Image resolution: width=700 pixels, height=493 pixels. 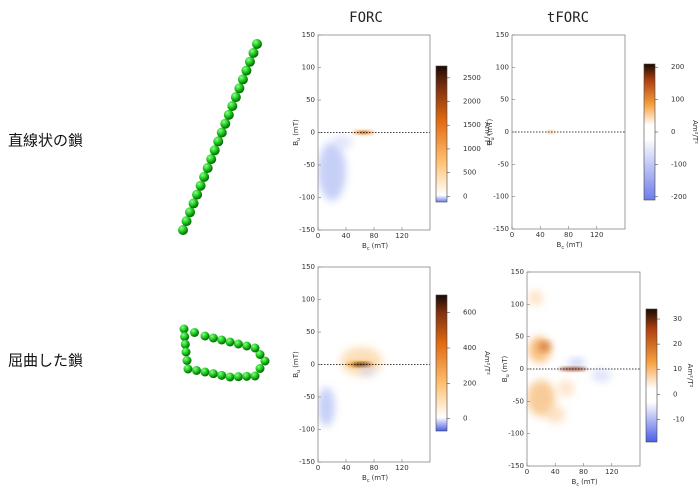 What do you see at coordinates (45, 361) in the screenshot?
I see `row-label: 屈曲した鎖` at bounding box center [45, 361].